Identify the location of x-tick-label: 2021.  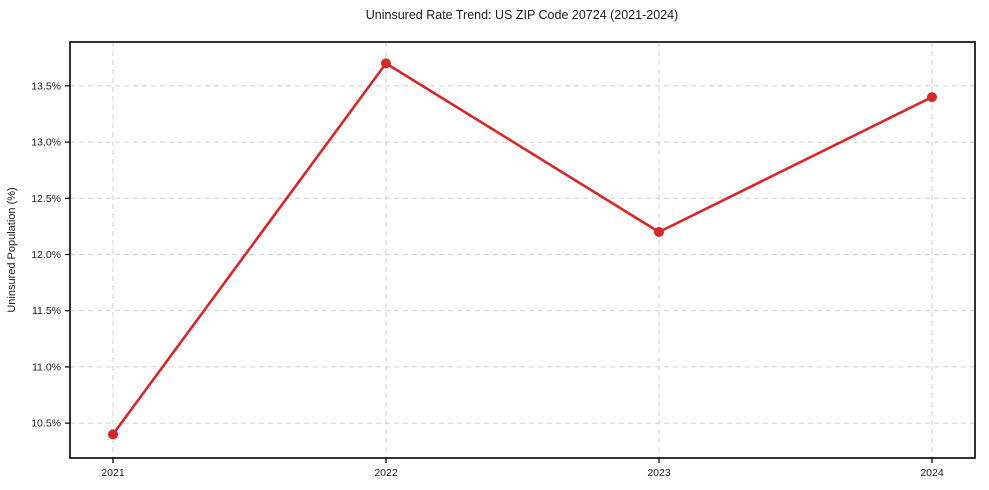
(113, 473).